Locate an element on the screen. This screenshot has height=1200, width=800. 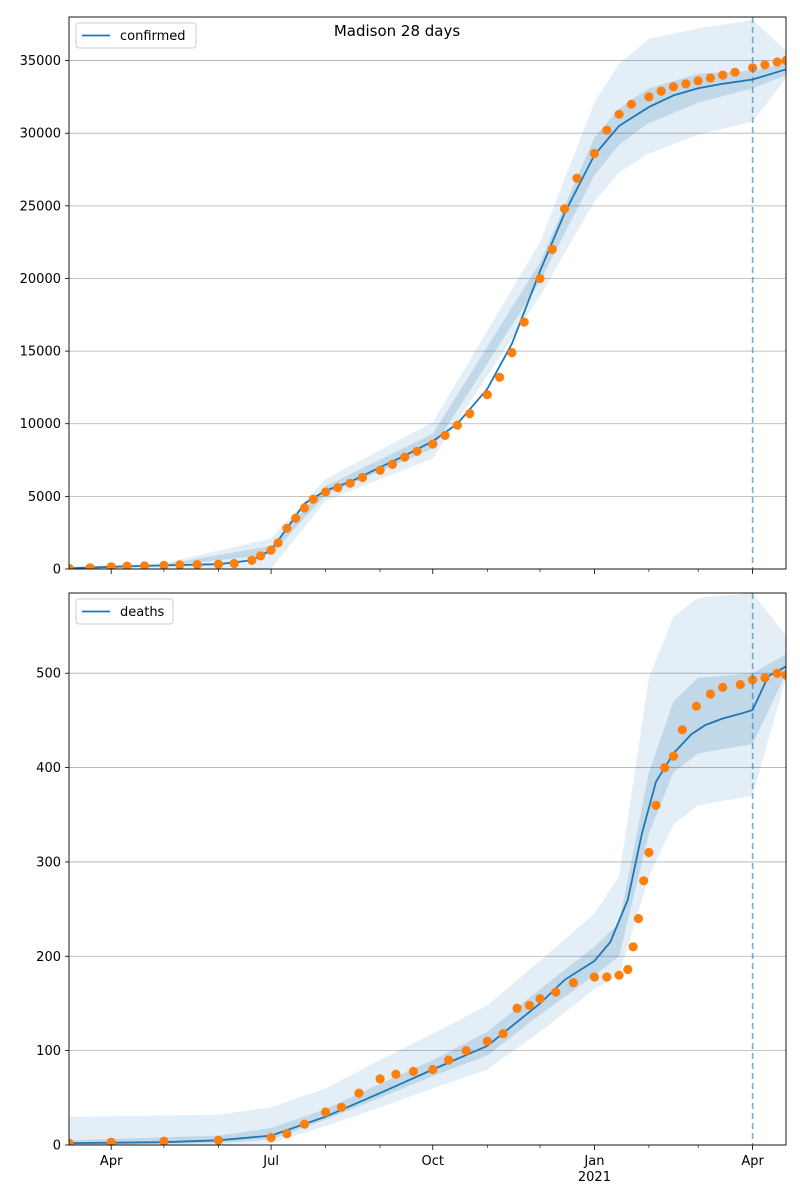
legend-label: deaths is located at coordinates (142, 612).